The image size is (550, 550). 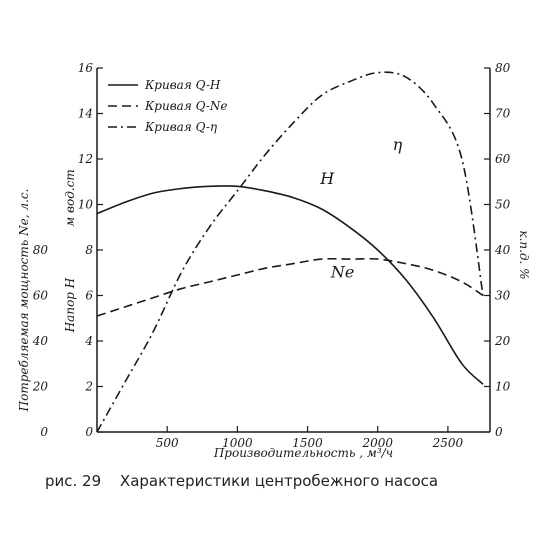 I want to click on y-left-outer-tick-label: 0, so click(x=44, y=432).